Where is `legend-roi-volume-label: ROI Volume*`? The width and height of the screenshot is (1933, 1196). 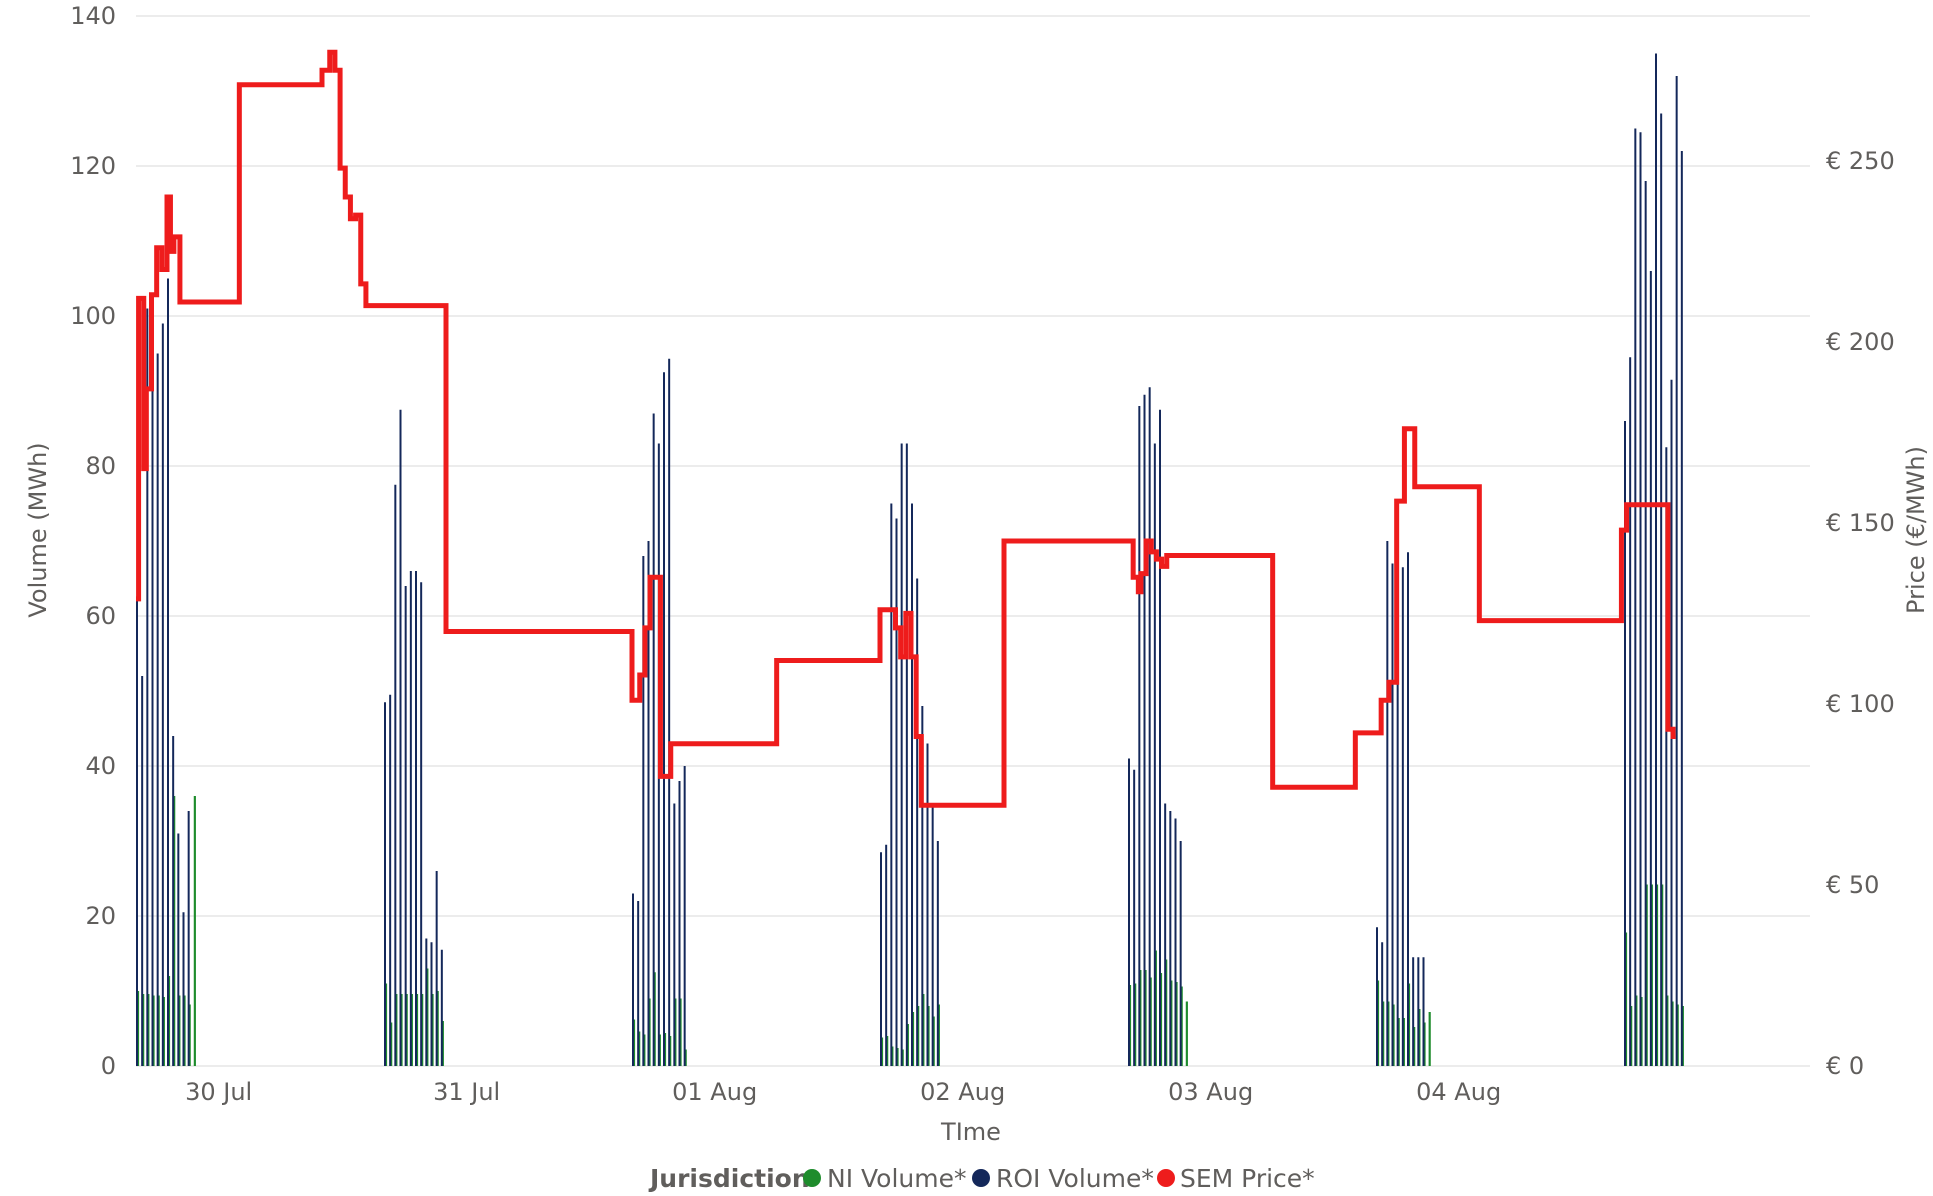
legend-roi-volume-label: ROI Volume* is located at coordinates (1075, 1178).